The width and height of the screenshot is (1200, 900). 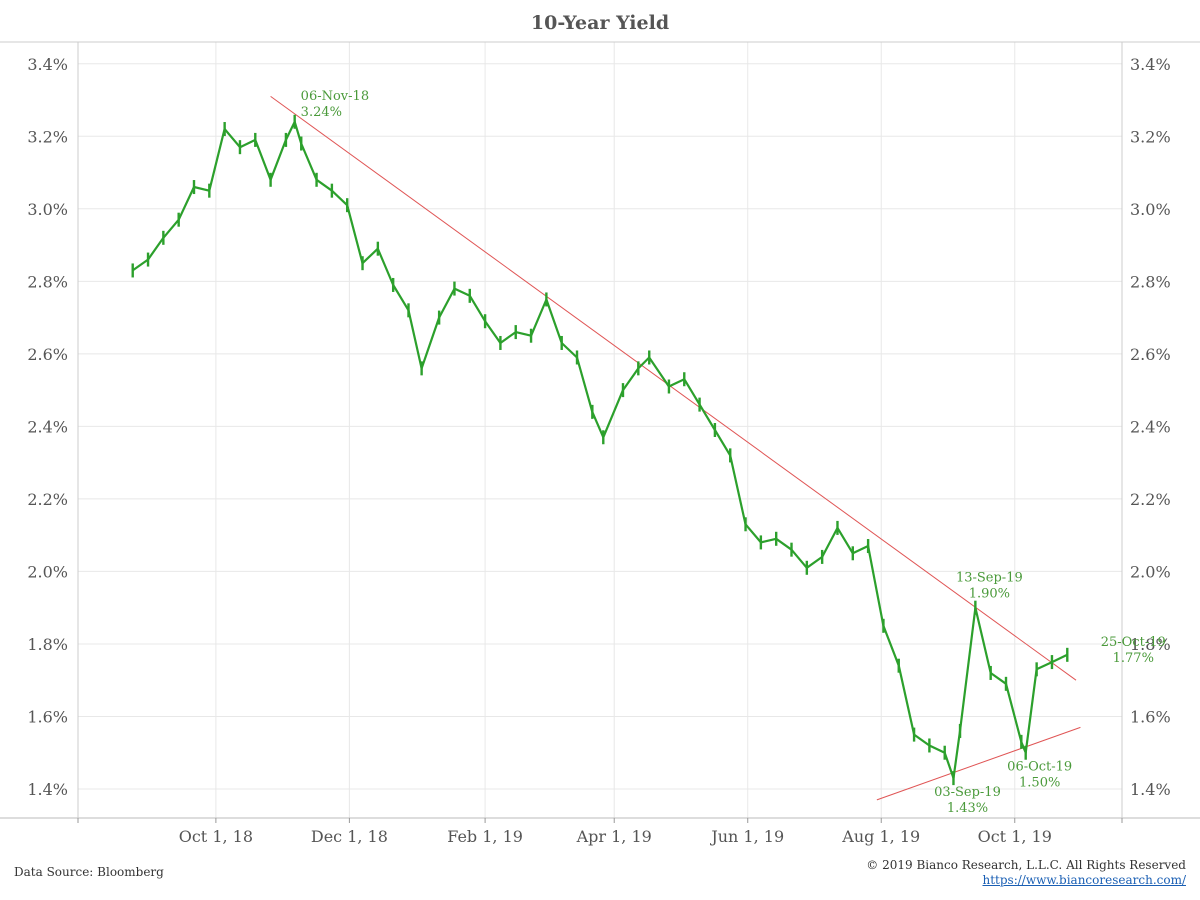 I want to click on y-tick-label-right: 2.0%, so click(x=1150, y=571).